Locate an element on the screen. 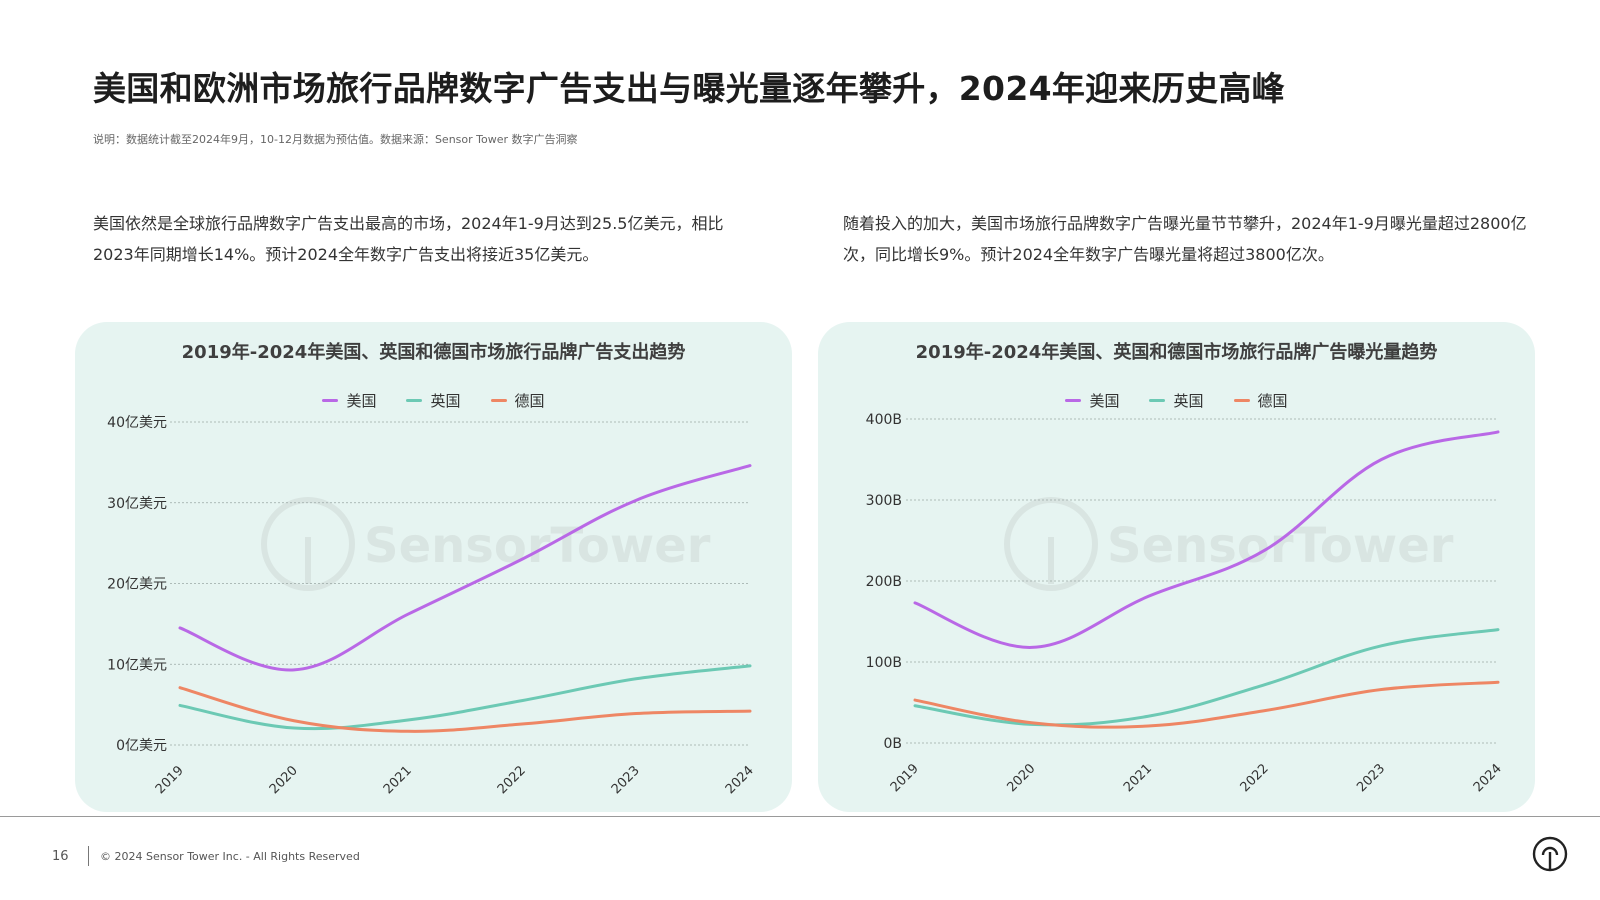 The image size is (1600, 900). footer-divider is located at coordinates (800, 816).